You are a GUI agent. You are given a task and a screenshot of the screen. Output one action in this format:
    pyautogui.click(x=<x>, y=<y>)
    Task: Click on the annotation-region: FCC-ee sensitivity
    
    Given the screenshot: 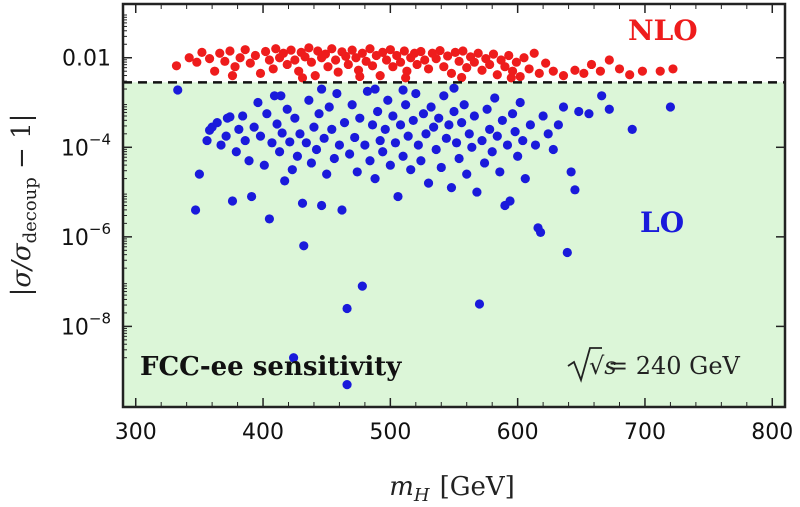 What is the action you would take?
    pyautogui.click(x=271, y=367)
    